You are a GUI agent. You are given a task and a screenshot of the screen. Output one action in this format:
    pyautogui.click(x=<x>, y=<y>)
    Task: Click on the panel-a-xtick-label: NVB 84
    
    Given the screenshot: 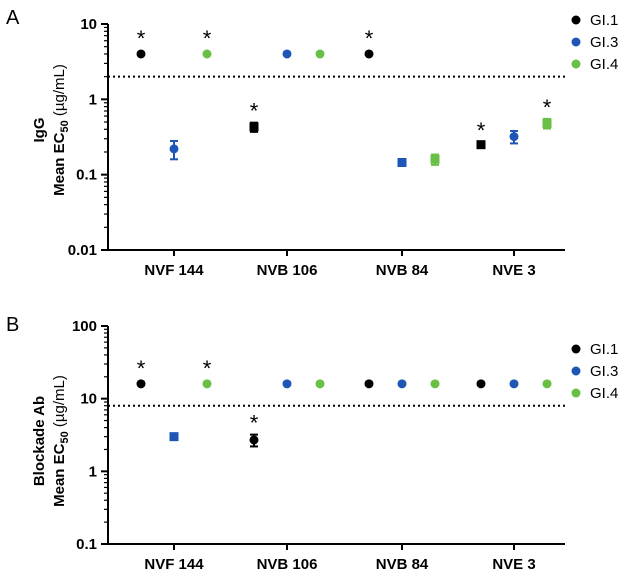 What is the action you would take?
    pyautogui.click(x=402, y=270)
    